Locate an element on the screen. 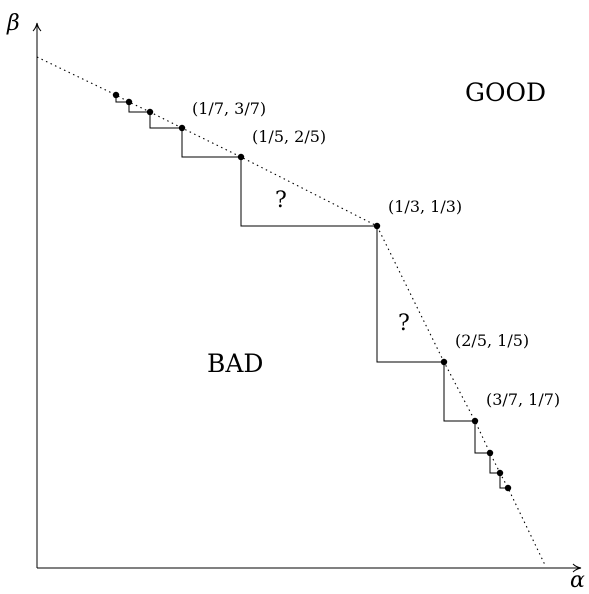 This screenshot has width=589, height=594. y-axis-arrowhead is located at coordinates (37, 27).